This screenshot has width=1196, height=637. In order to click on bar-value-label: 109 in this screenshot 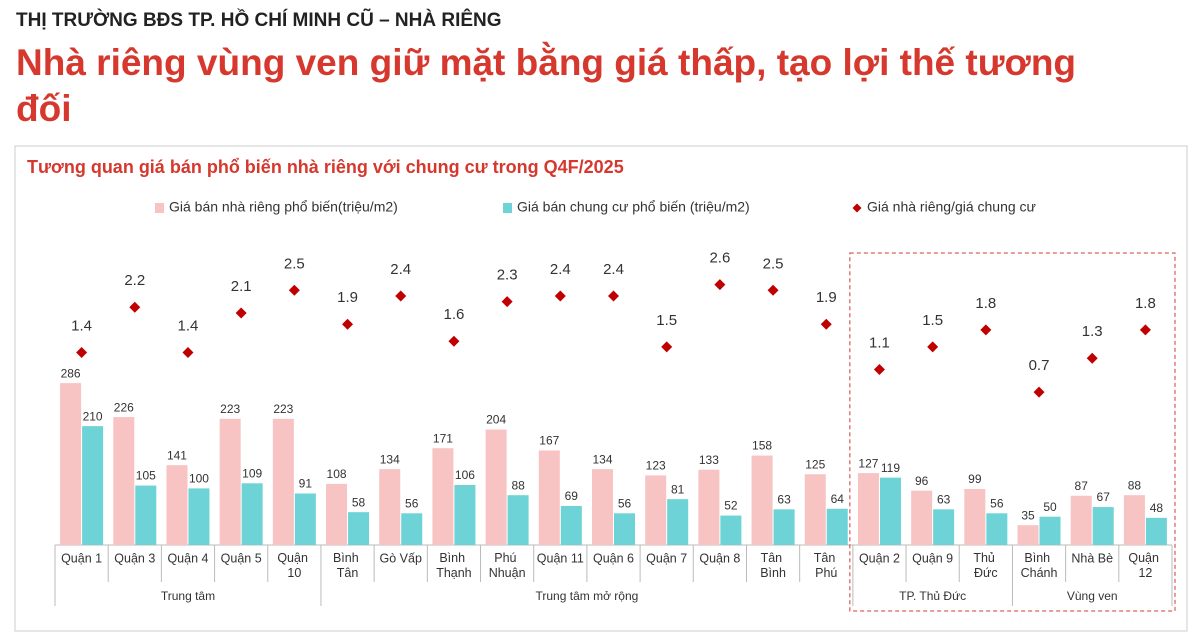, I will do `click(252, 473)`.